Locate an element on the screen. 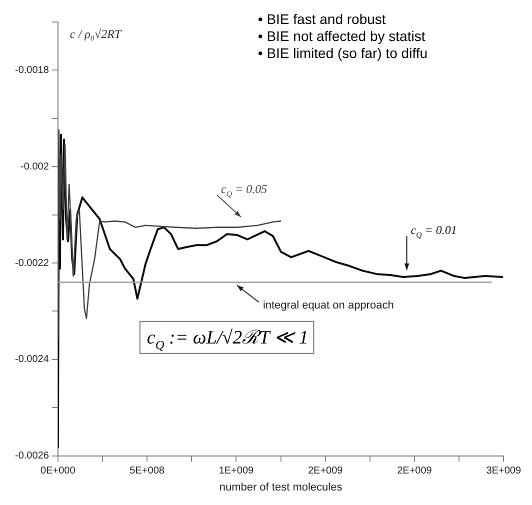 The width and height of the screenshot is (532, 505). x-tick-label: 0E+000 is located at coordinates (58, 471).